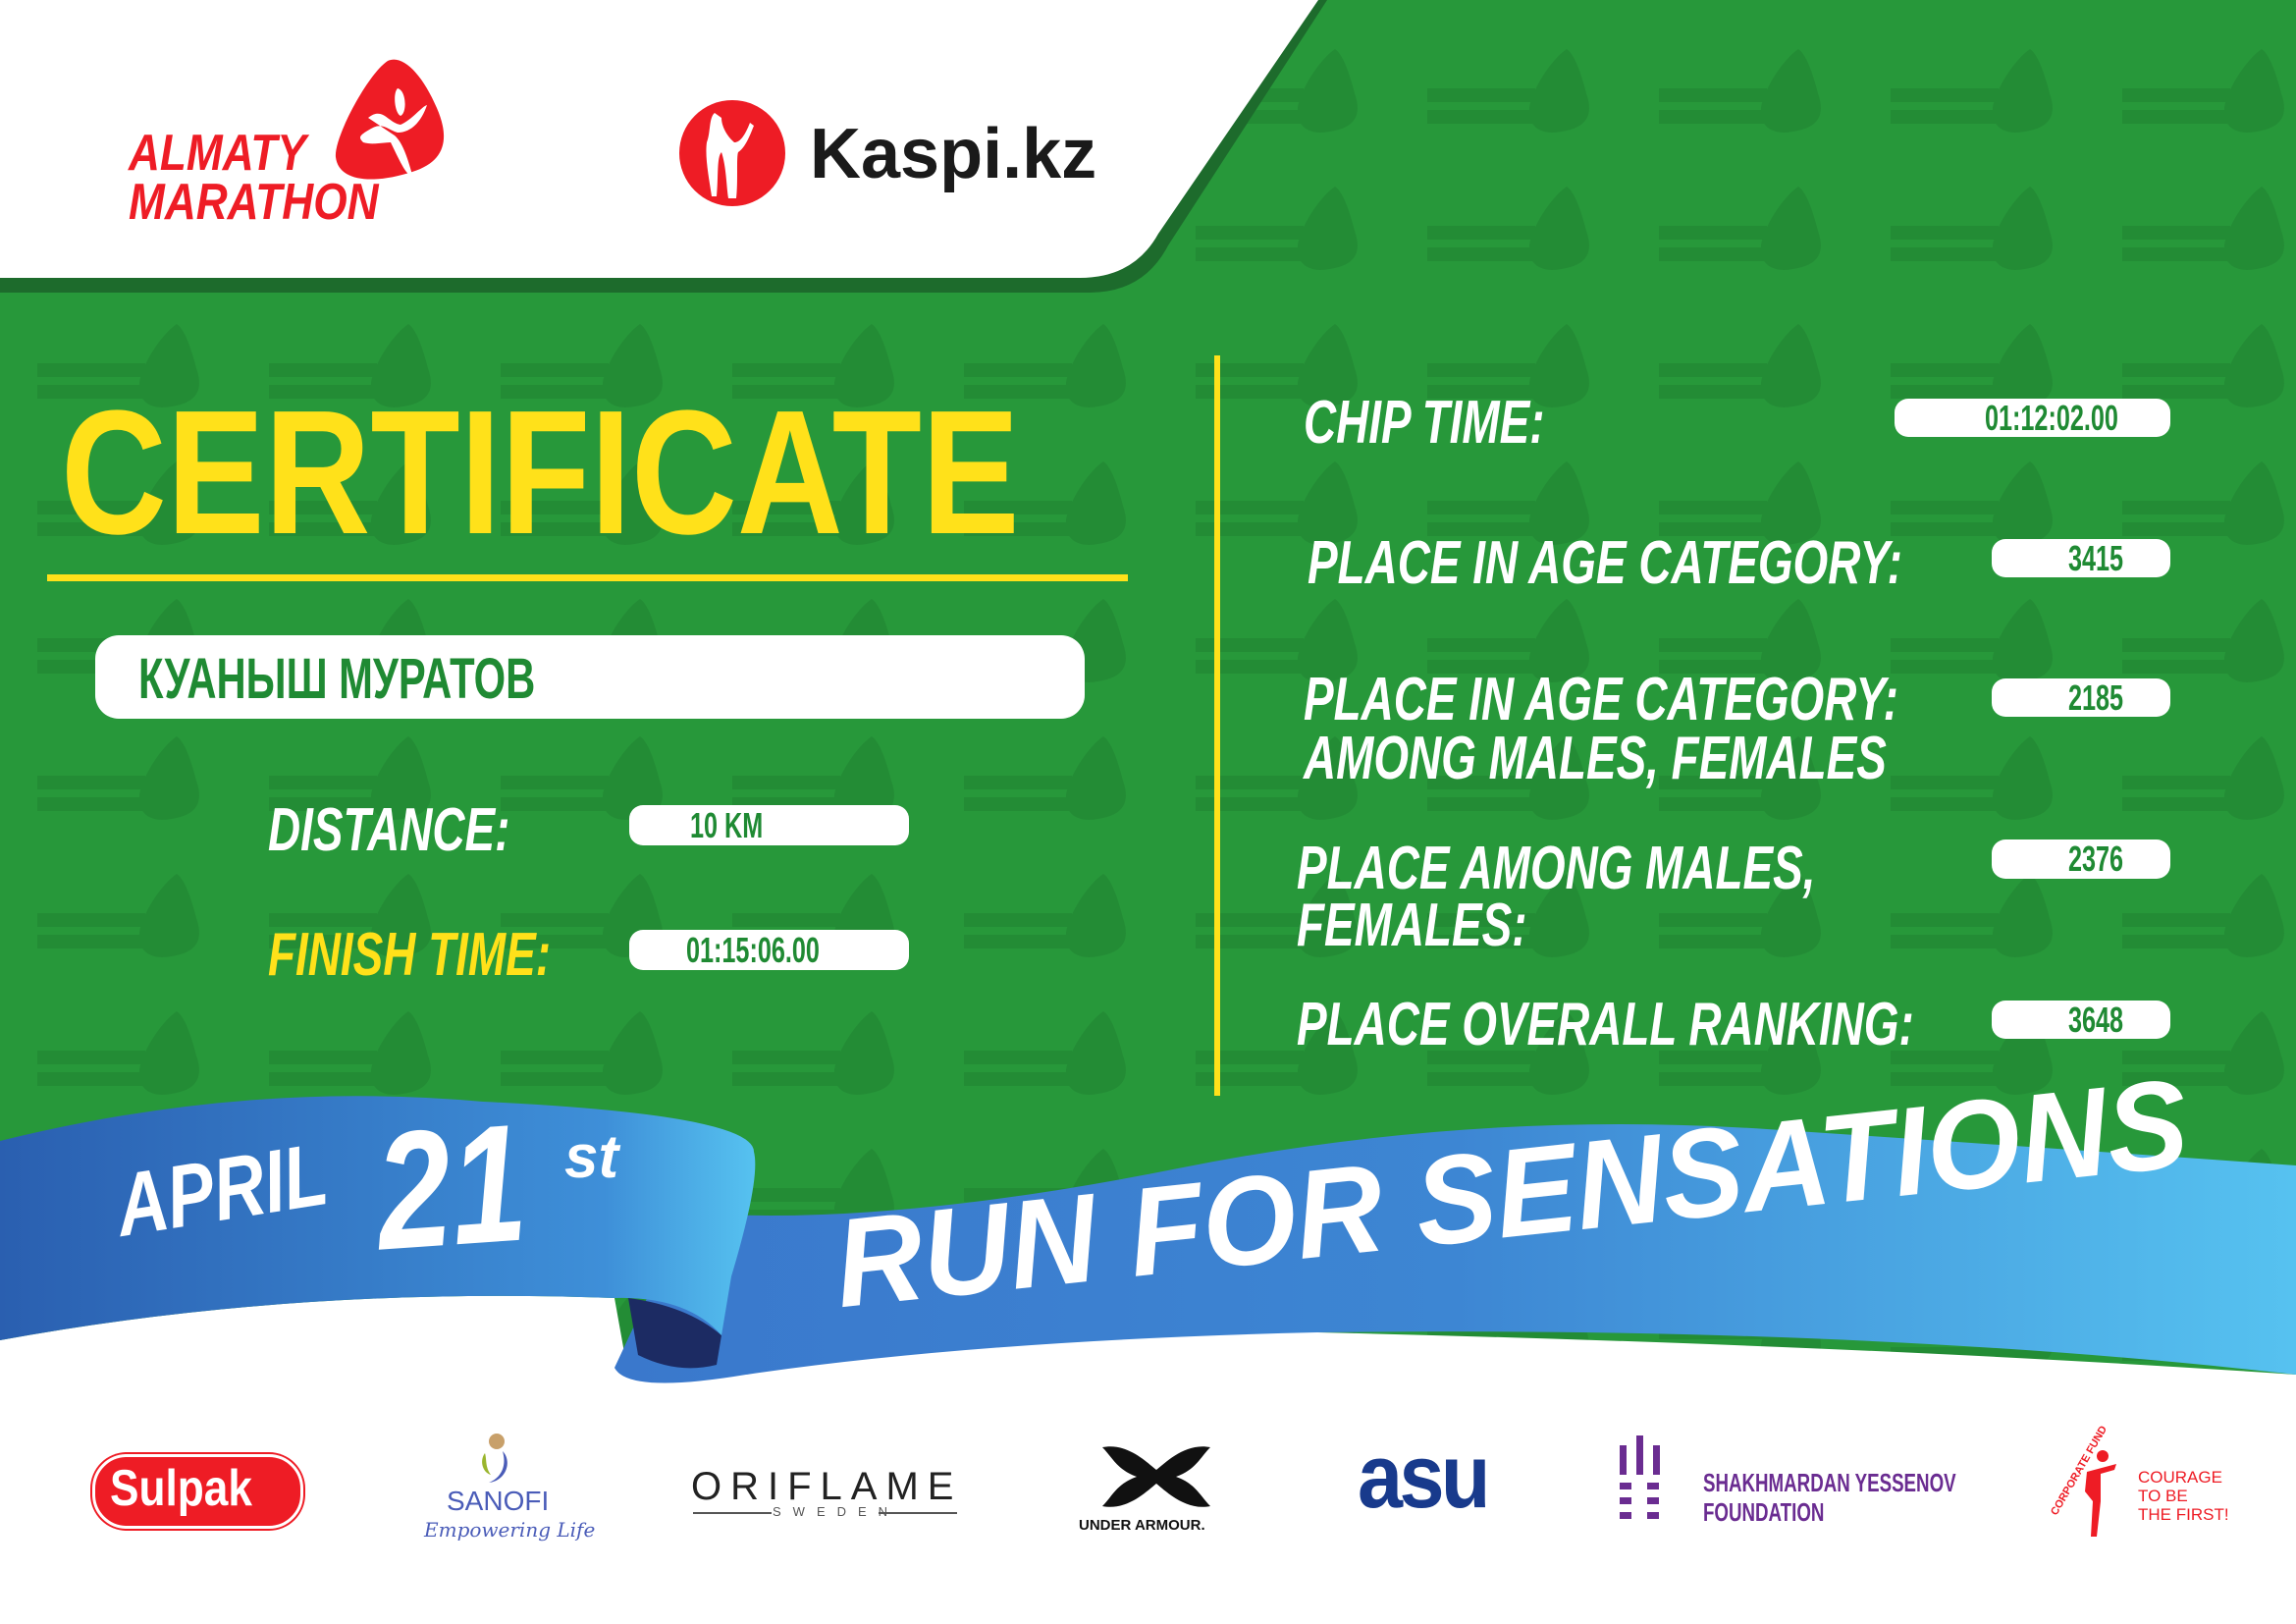 This screenshot has height=1624, width=2296. What do you see at coordinates (1455, 1253) in the screenshot?
I see `ribbon-main` at bounding box center [1455, 1253].